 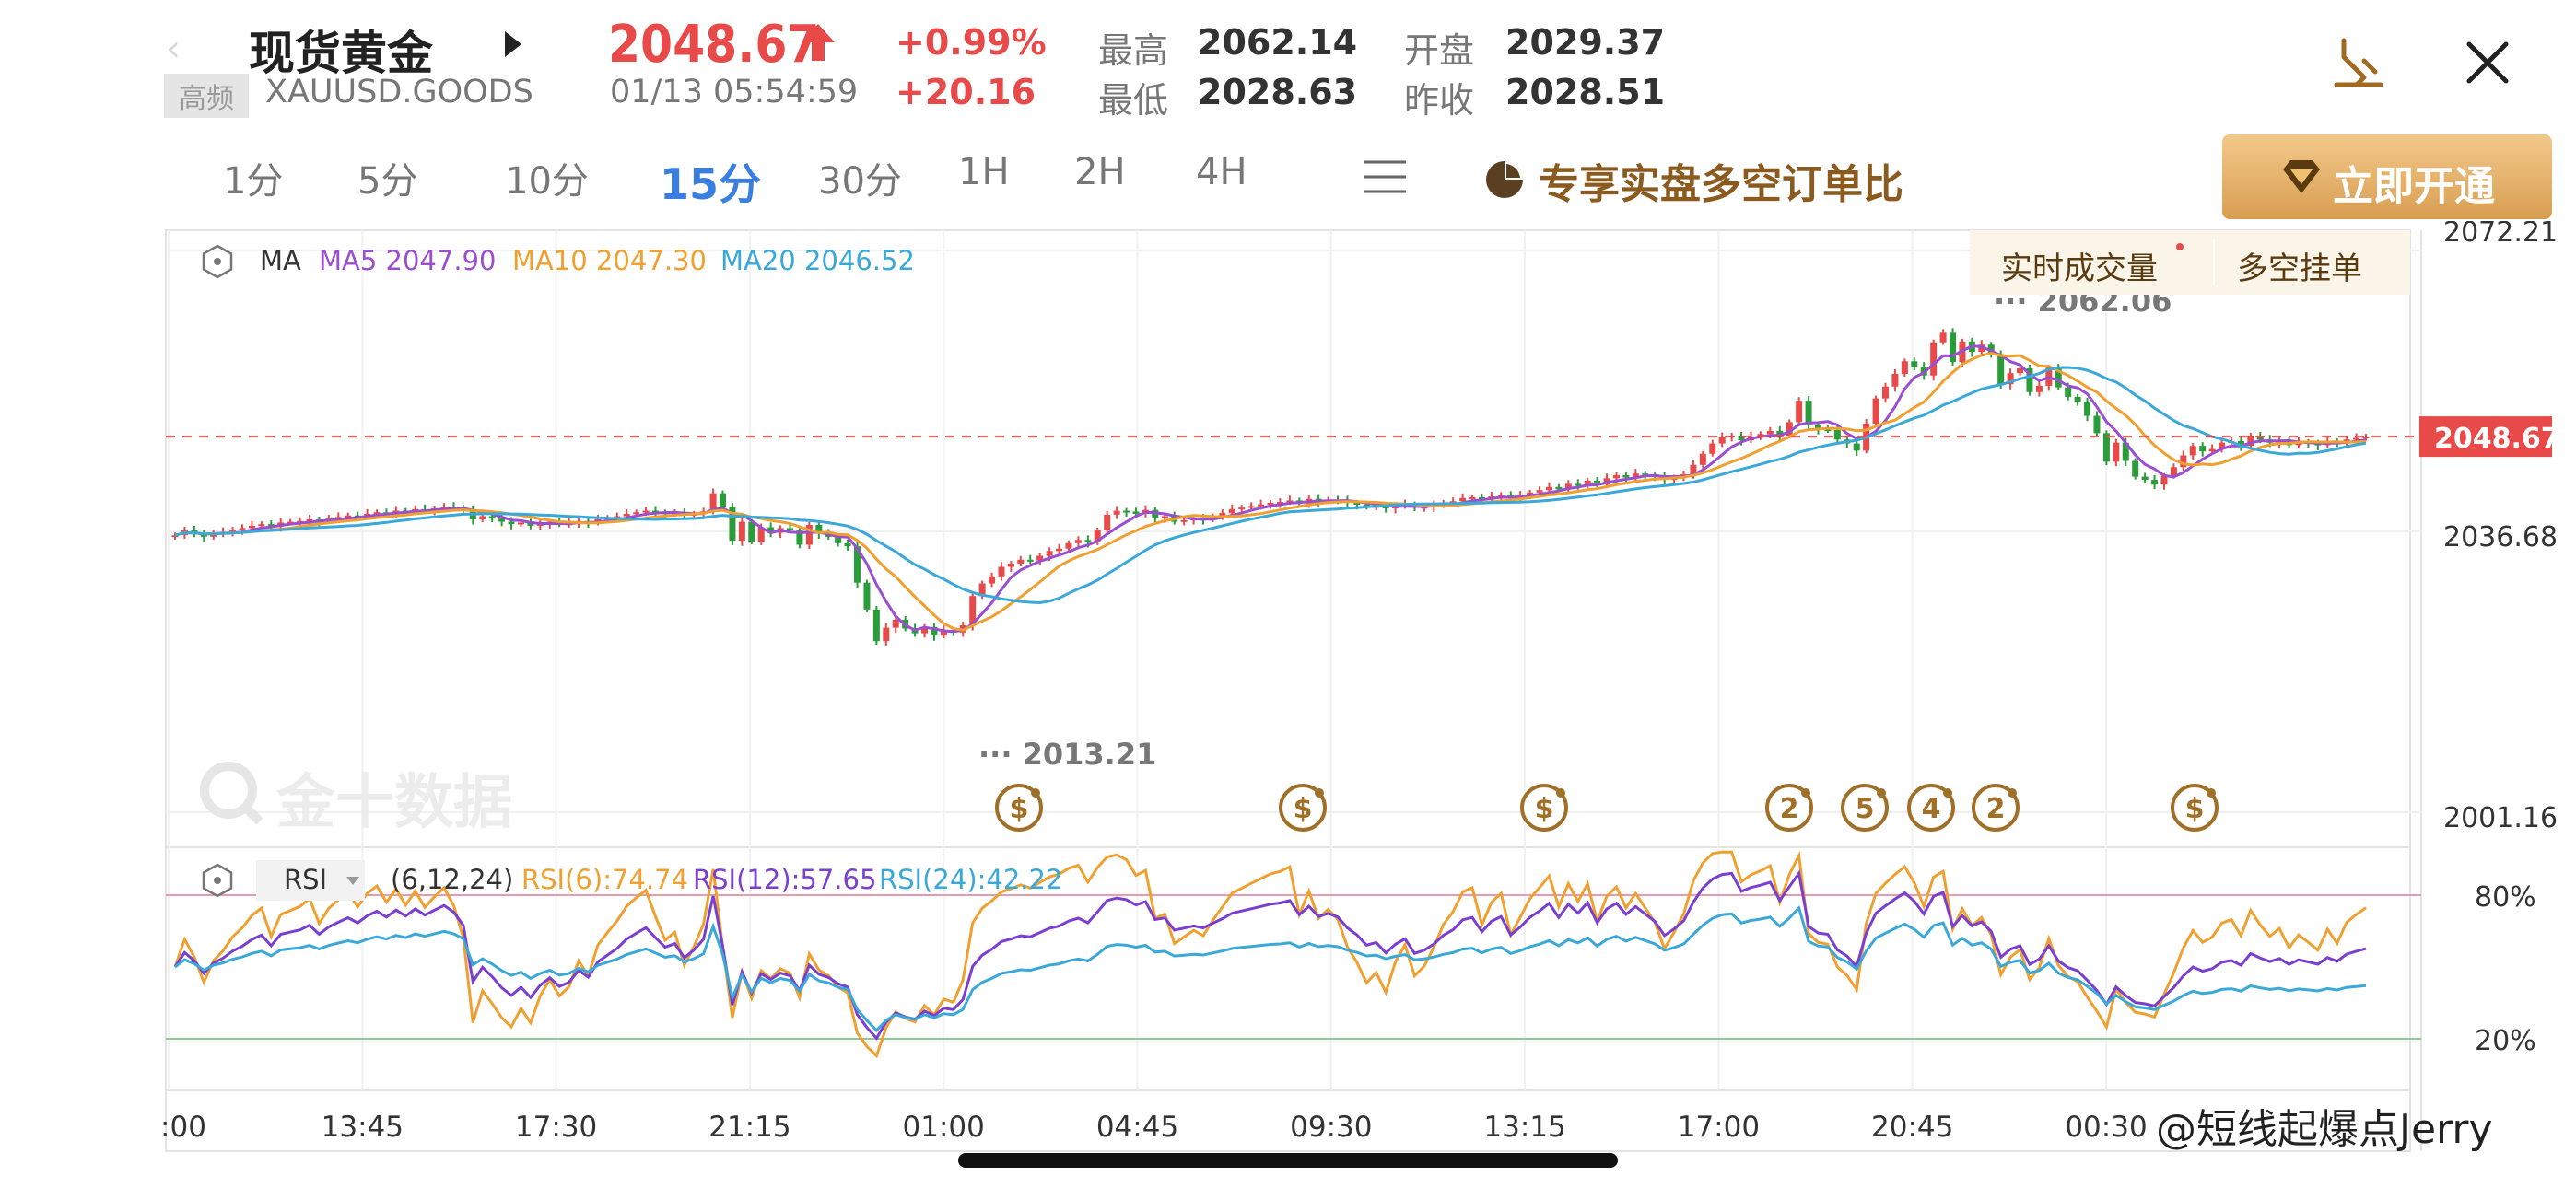 I want to click on high-frequency-badge: 高频, so click(x=206, y=96).